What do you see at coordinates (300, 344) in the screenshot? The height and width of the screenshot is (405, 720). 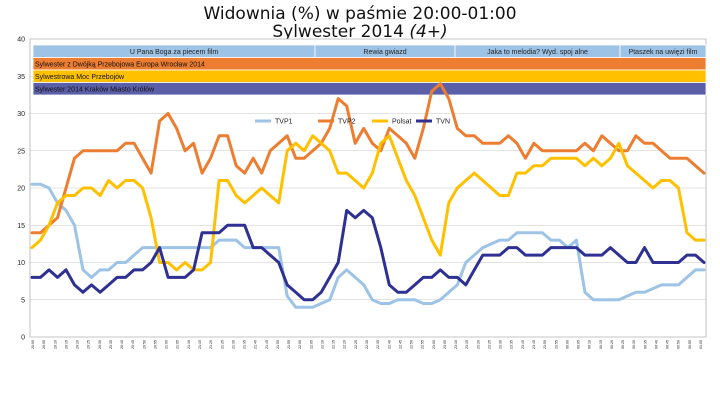 I see `x-tick-label: 22:00` at bounding box center [300, 344].